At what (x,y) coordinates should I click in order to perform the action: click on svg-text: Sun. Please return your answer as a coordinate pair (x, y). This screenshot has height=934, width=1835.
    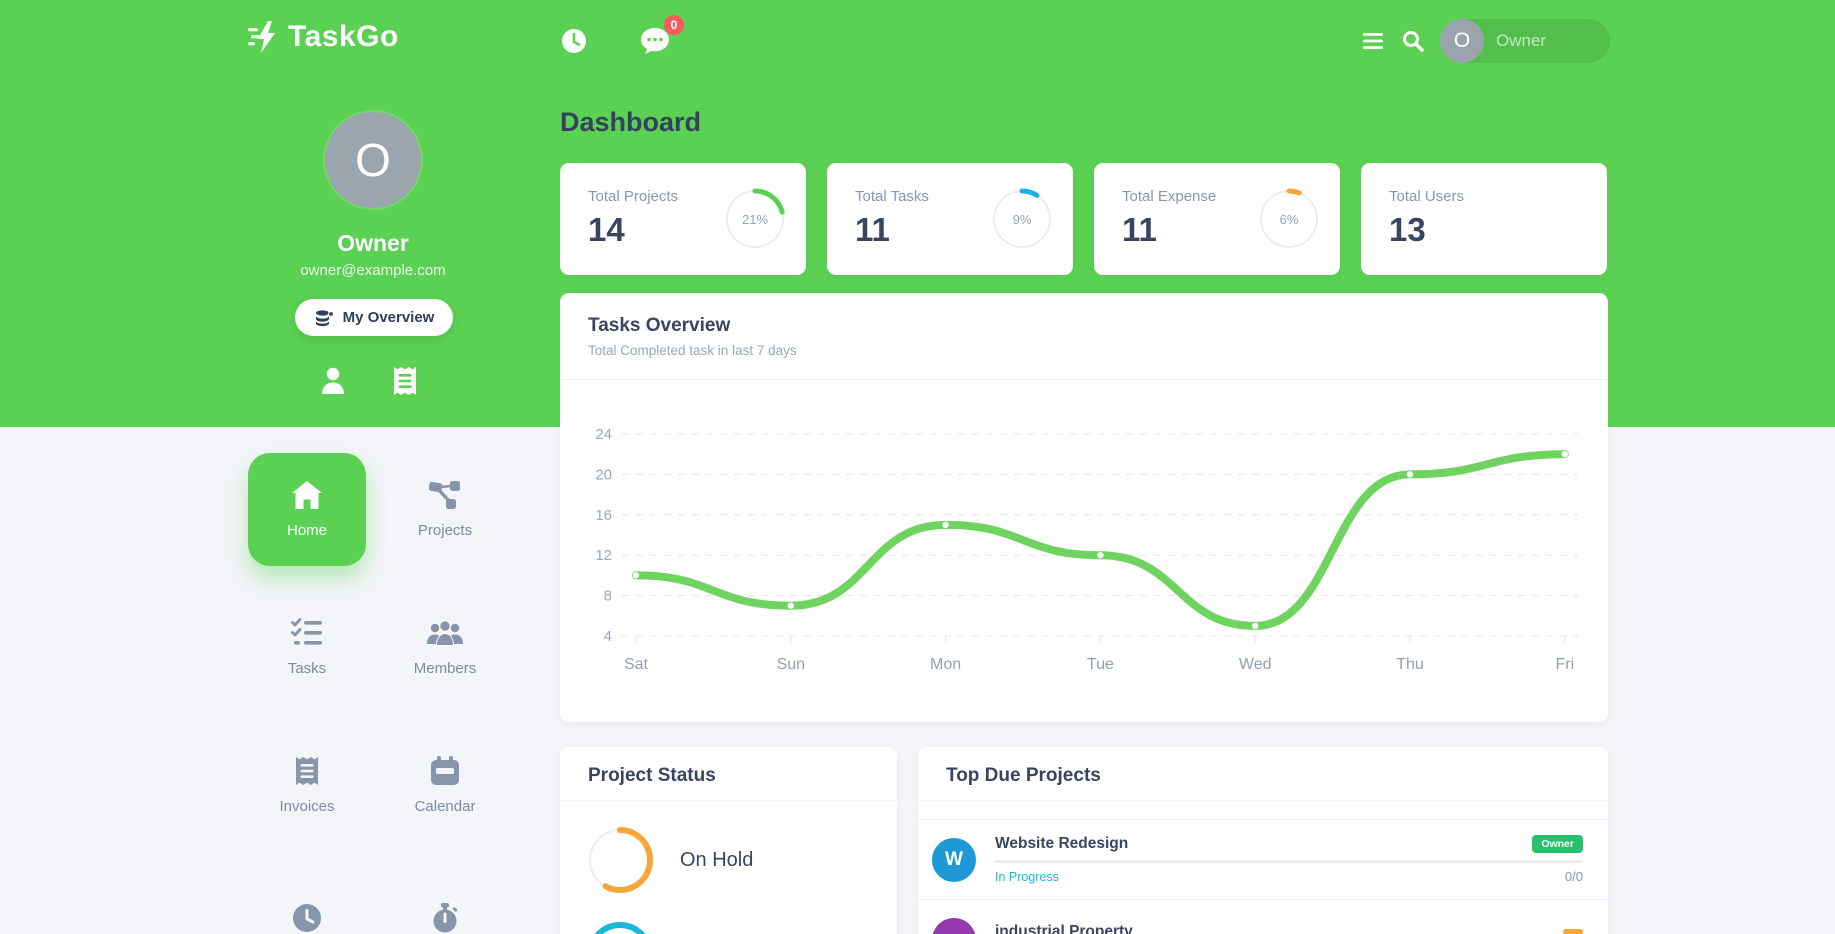
    Looking at the image, I should click on (791, 664).